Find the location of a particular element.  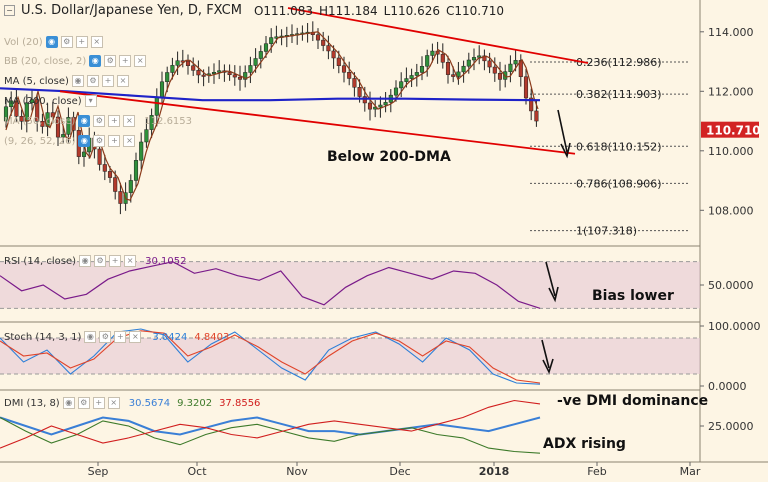

stoch-legend: Stoch (14, 3, 1) ◉ ⚙ + × 3.0424 4.8403 is located at coordinates (116, 337).